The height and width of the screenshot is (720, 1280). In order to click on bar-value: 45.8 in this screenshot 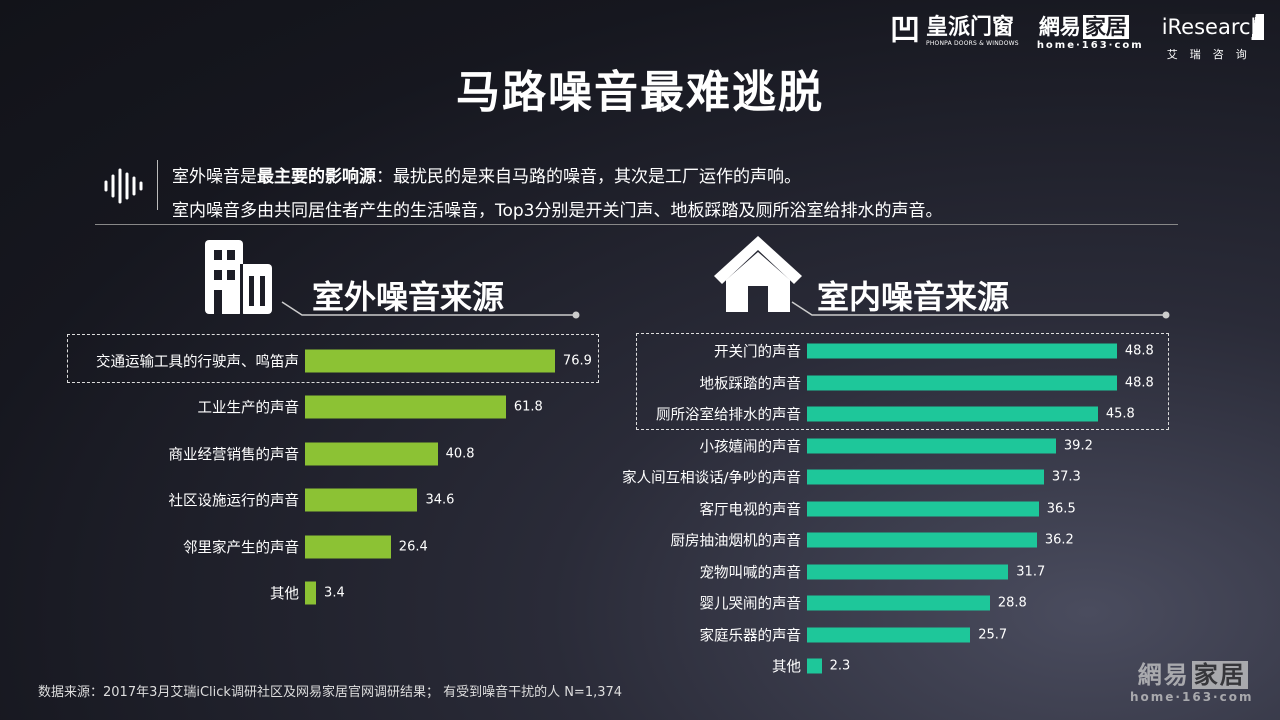, I will do `click(1120, 414)`.